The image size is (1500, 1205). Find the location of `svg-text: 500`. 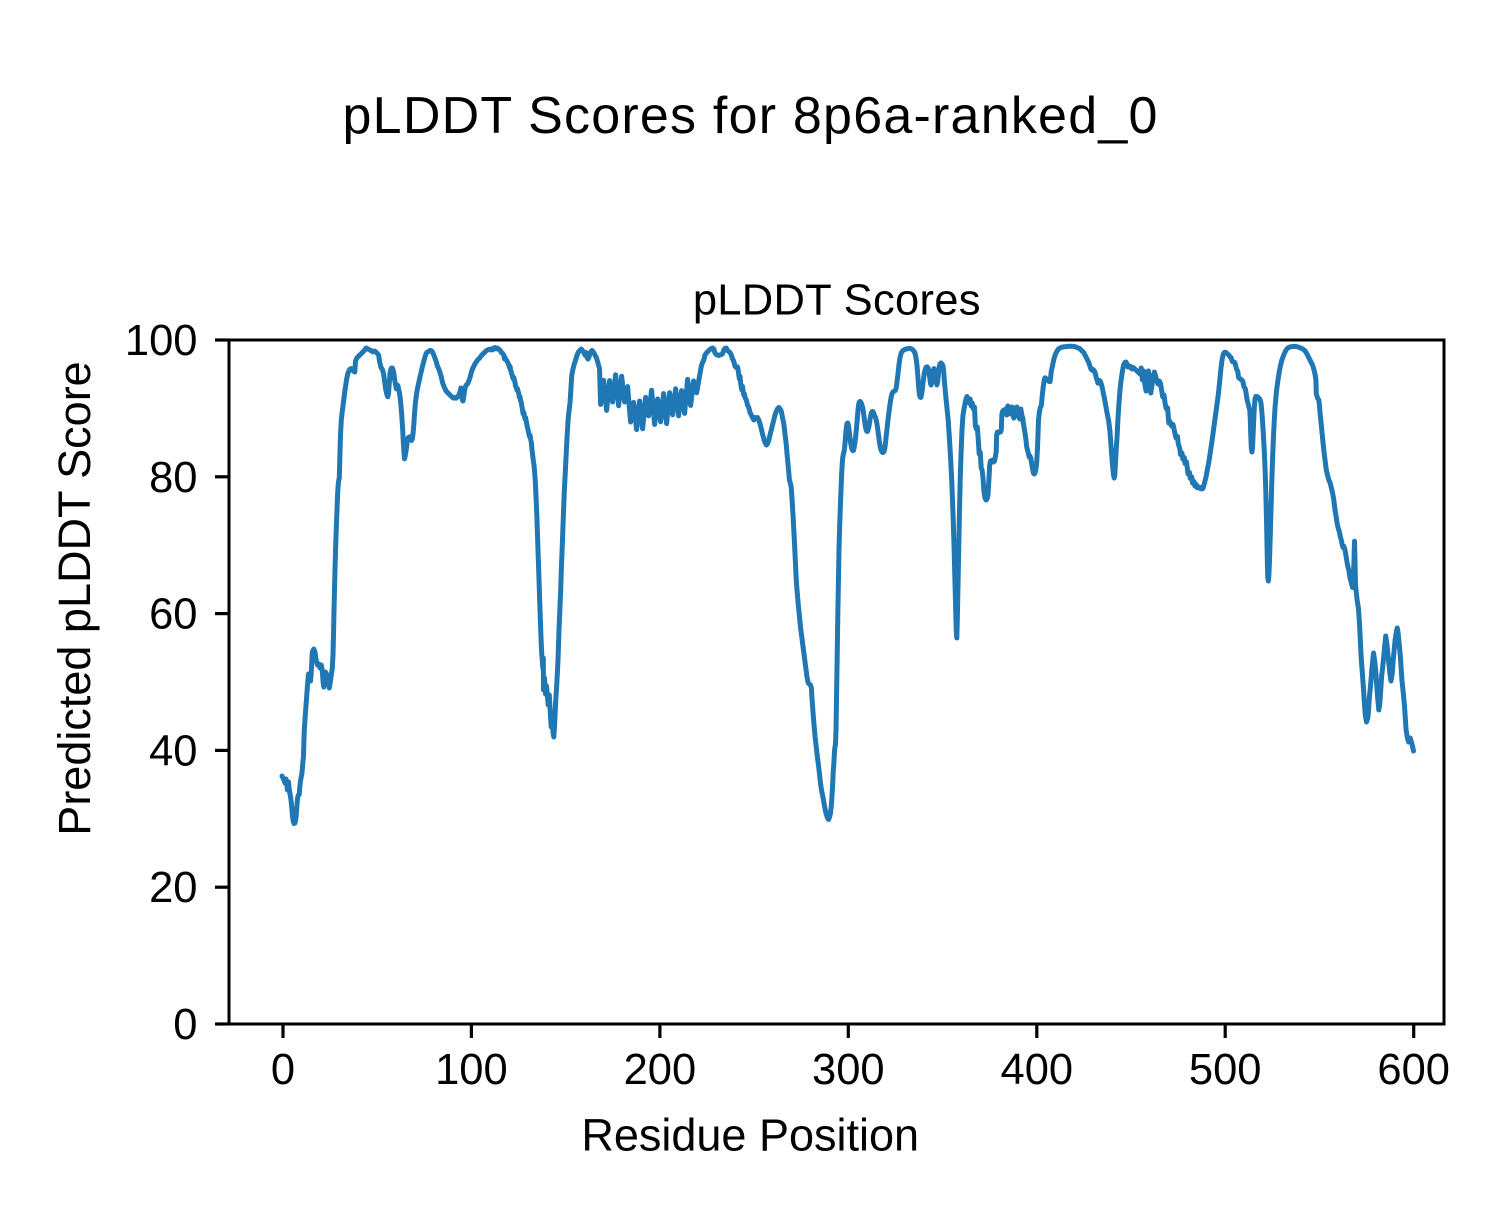

svg-text: 500 is located at coordinates (1225, 1070).